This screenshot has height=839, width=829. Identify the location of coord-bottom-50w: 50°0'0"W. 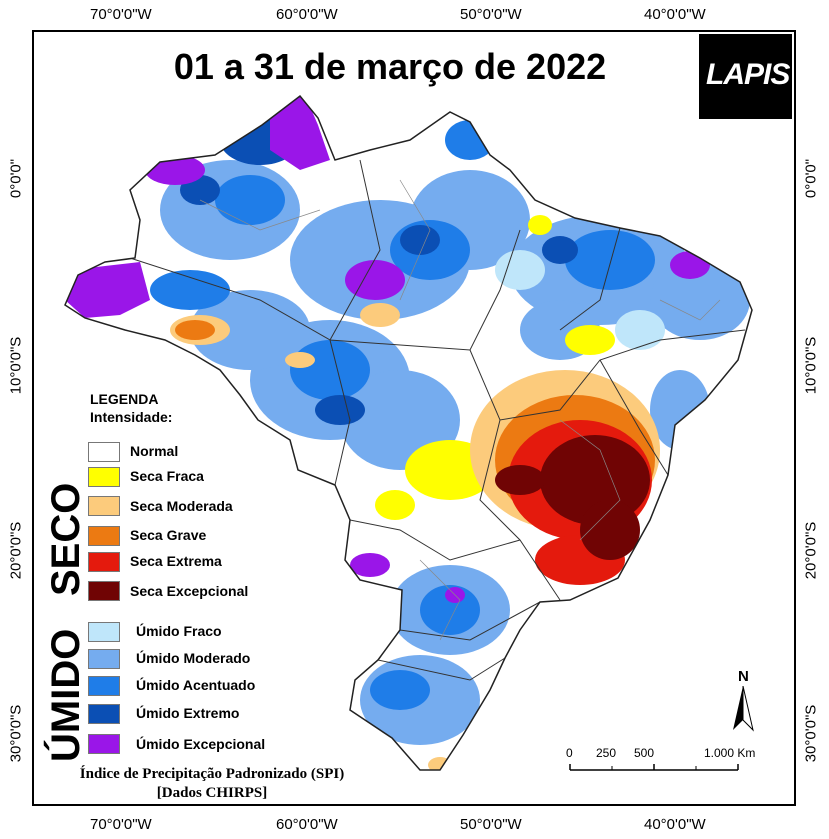
(491, 824).